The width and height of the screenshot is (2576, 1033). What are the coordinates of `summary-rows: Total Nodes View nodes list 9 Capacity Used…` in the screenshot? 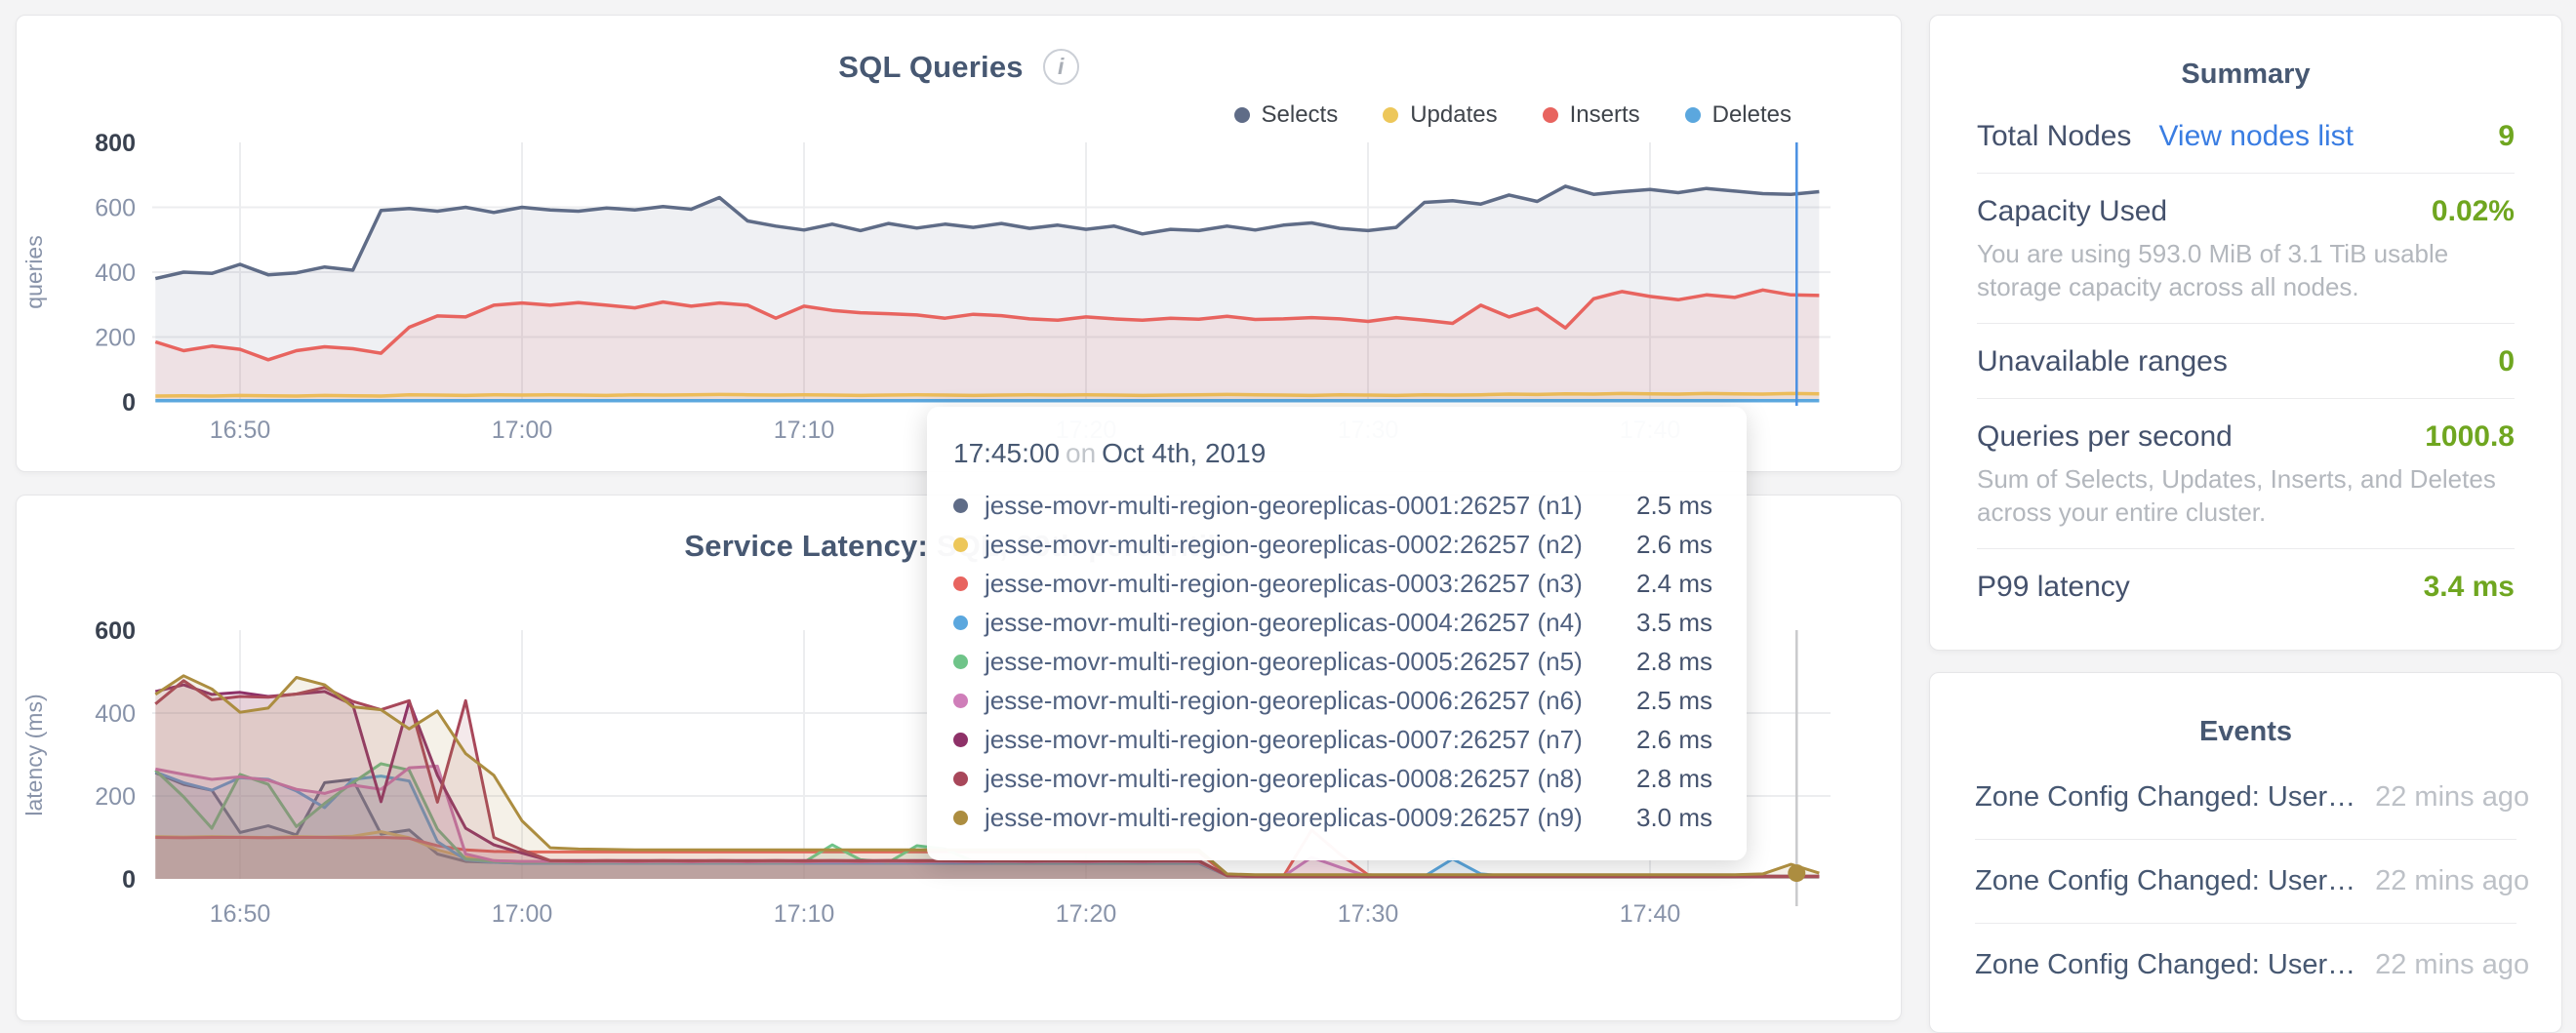 It's located at (2246, 361).